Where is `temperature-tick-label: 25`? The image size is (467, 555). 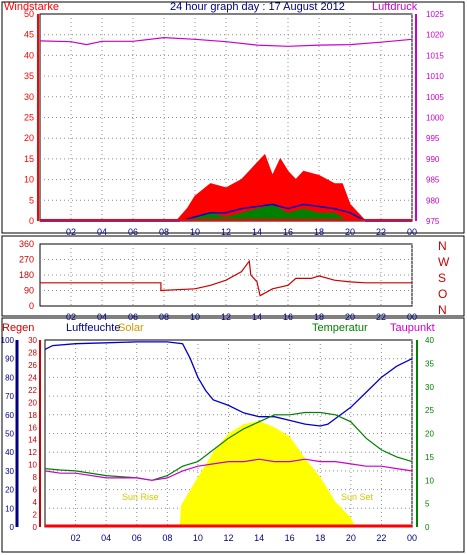
temperature-tick-label: 25 is located at coordinates (429, 410).